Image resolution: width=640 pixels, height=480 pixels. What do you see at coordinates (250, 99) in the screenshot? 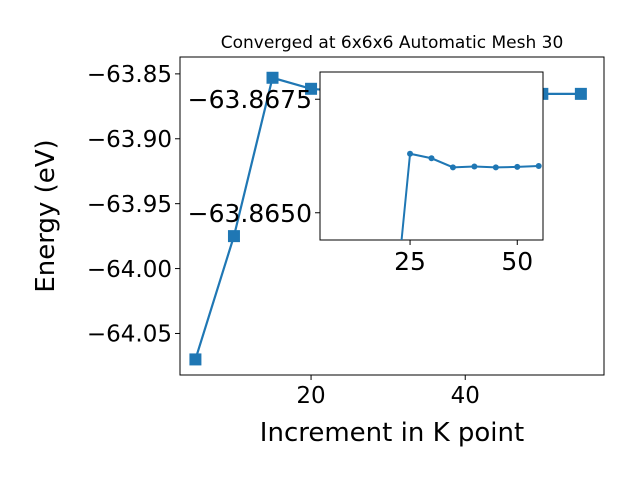
I see `y-tick-label: −63.8675` at bounding box center [250, 99].